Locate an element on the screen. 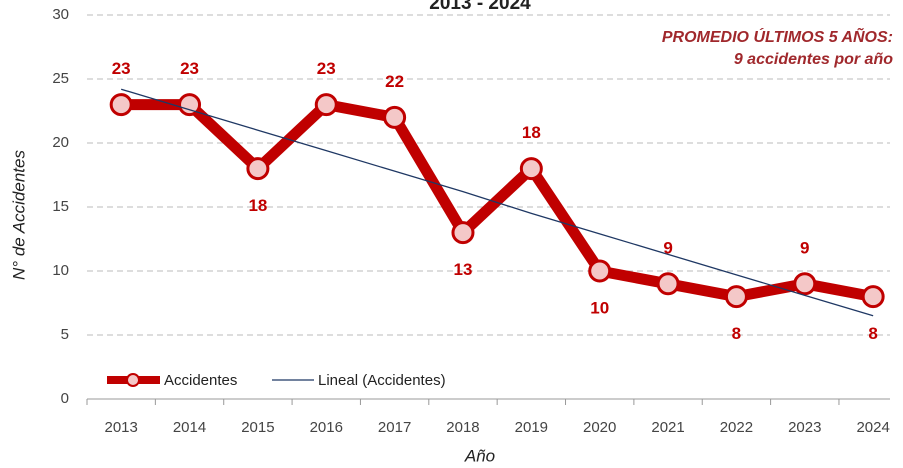 This screenshot has height=468, width=903. x-tick-label: 2015 is located at coordinates (257, 427).